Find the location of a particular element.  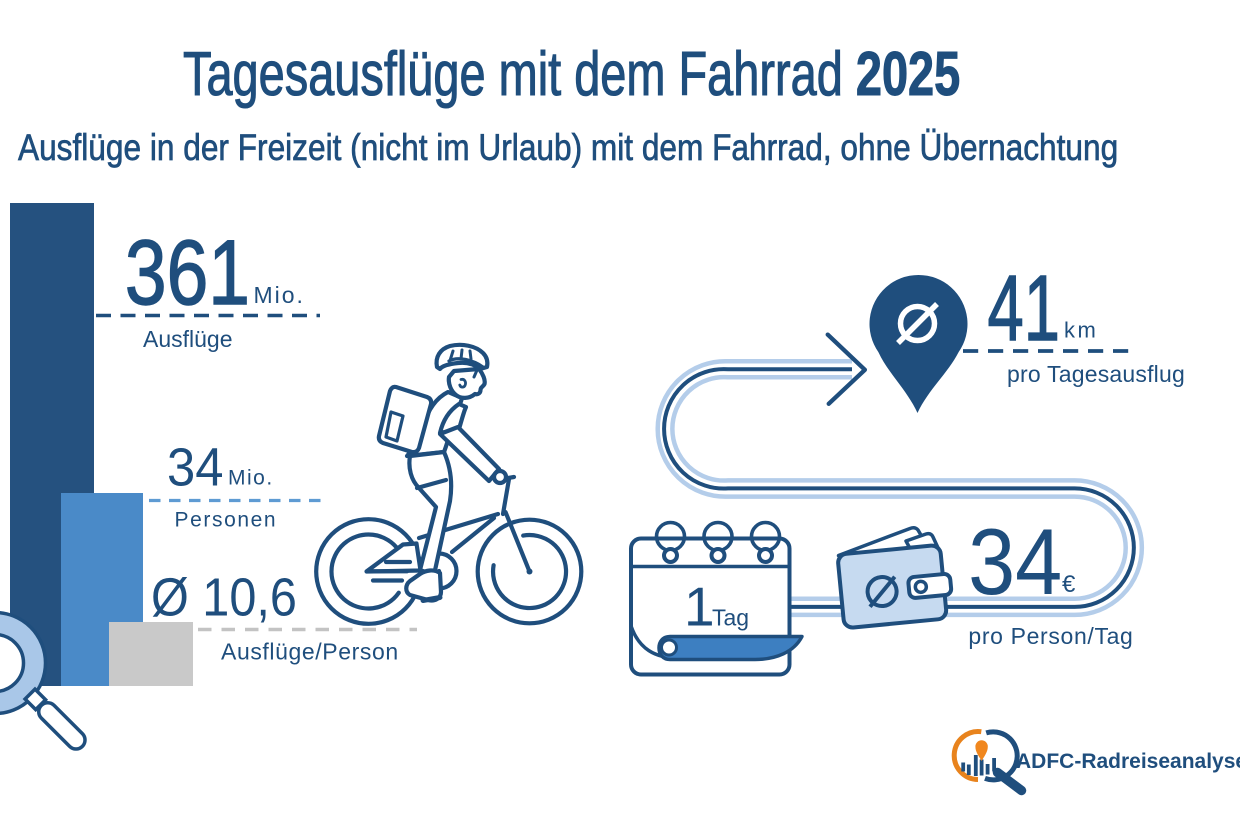

svg-text: Ausflüge/Person is located at coordinates (310, 651).